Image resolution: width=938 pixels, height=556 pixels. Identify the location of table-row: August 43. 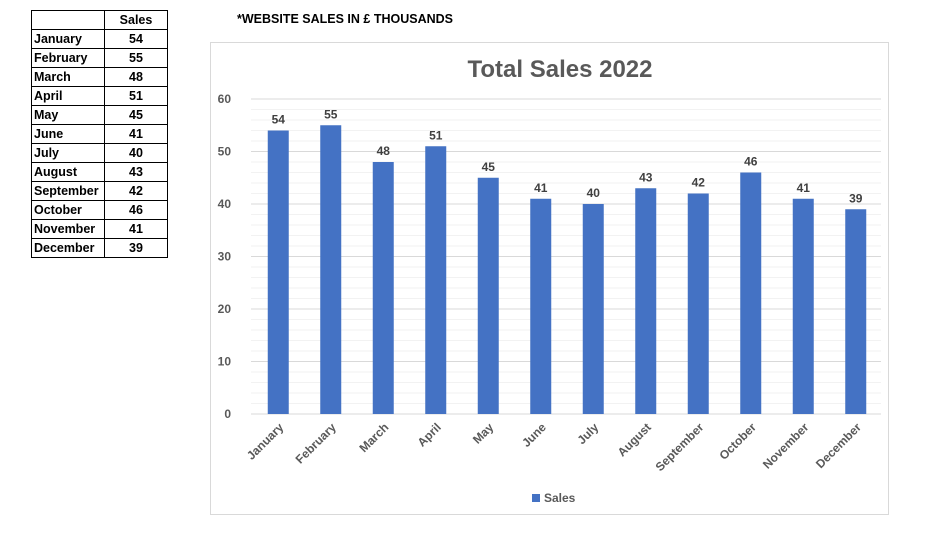
(99, 172).